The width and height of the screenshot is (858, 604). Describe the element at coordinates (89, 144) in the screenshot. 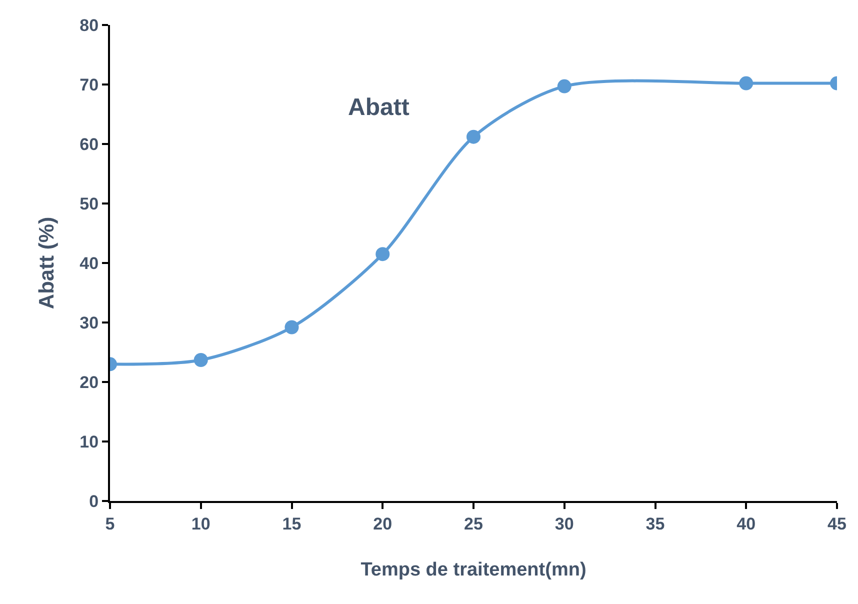

I see `y-tick-label: 60` at that location.